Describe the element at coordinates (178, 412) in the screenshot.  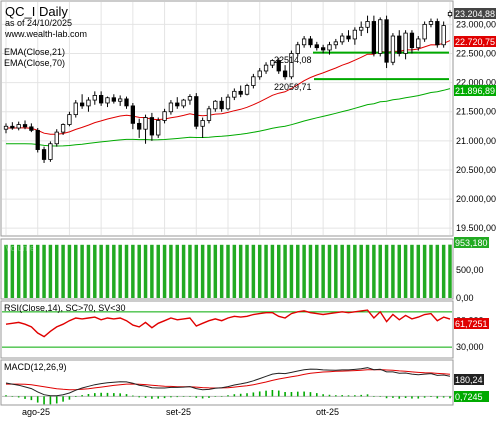
I see `x-tick-sep: set-25` at that location.